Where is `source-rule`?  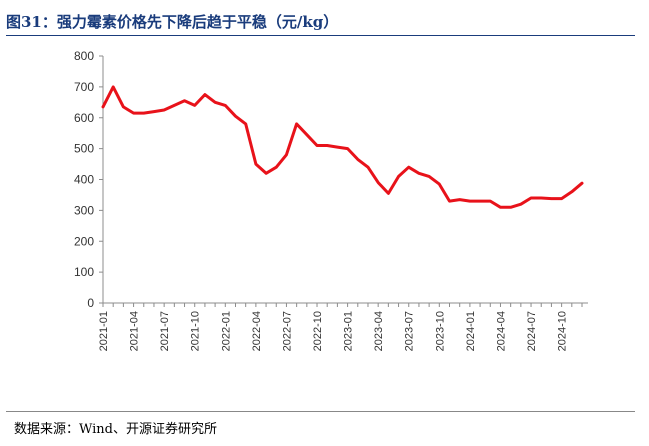
source-rule is located at coordinates (320, 411).